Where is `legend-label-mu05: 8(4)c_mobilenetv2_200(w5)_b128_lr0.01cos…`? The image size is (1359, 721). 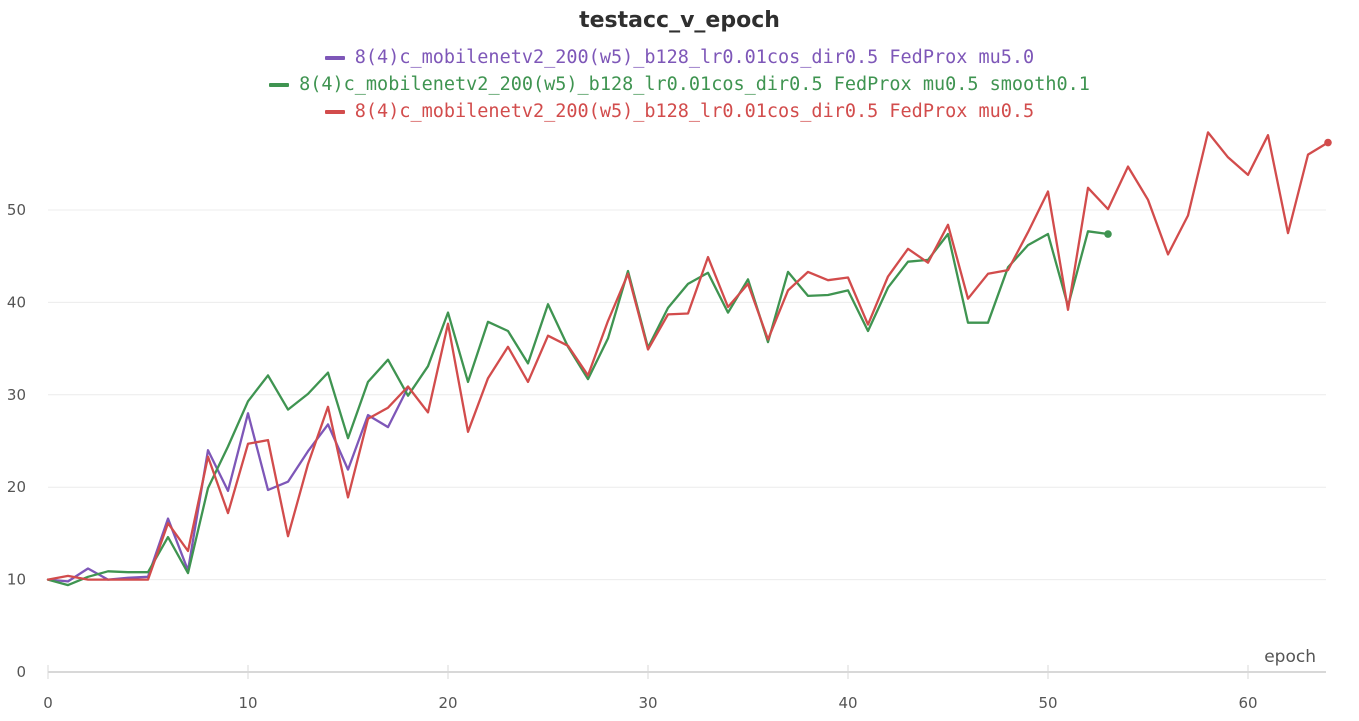 legend-label-mu05: 8(4)c_mobilenetv2_200(w5)_b128_lr0.01cos… is located at coordinates (694, 111).